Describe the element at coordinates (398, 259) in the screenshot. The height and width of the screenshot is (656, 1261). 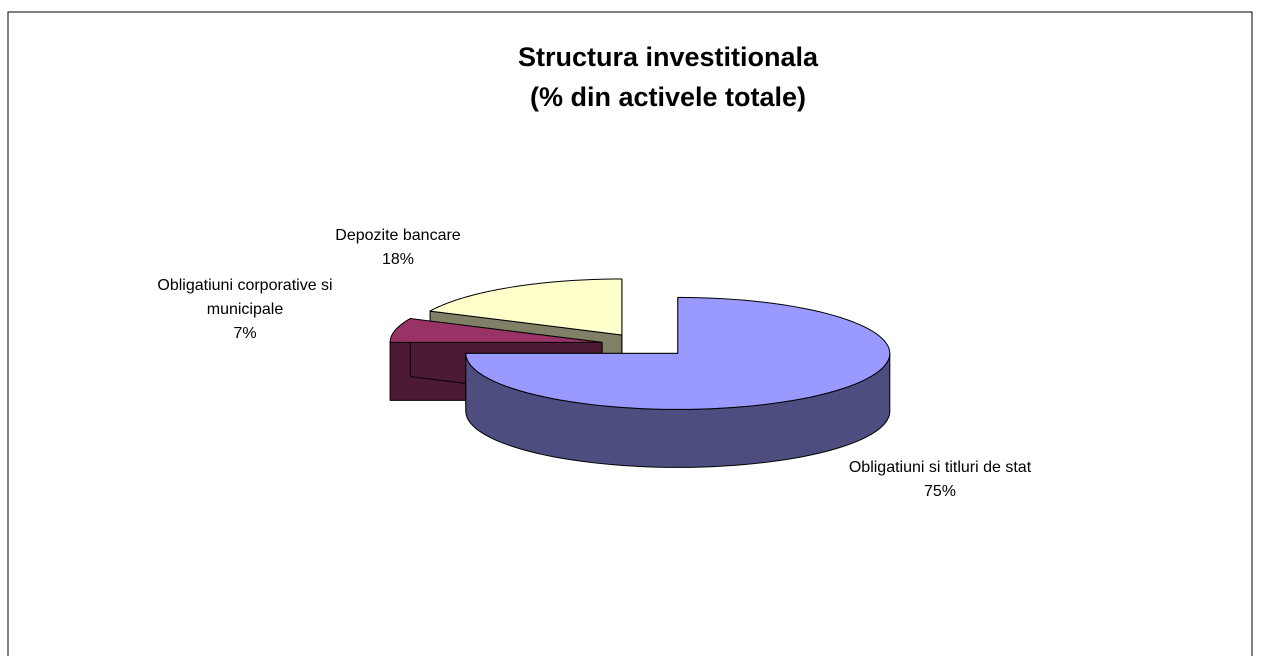
I see `slice-value: 18%` at that location.